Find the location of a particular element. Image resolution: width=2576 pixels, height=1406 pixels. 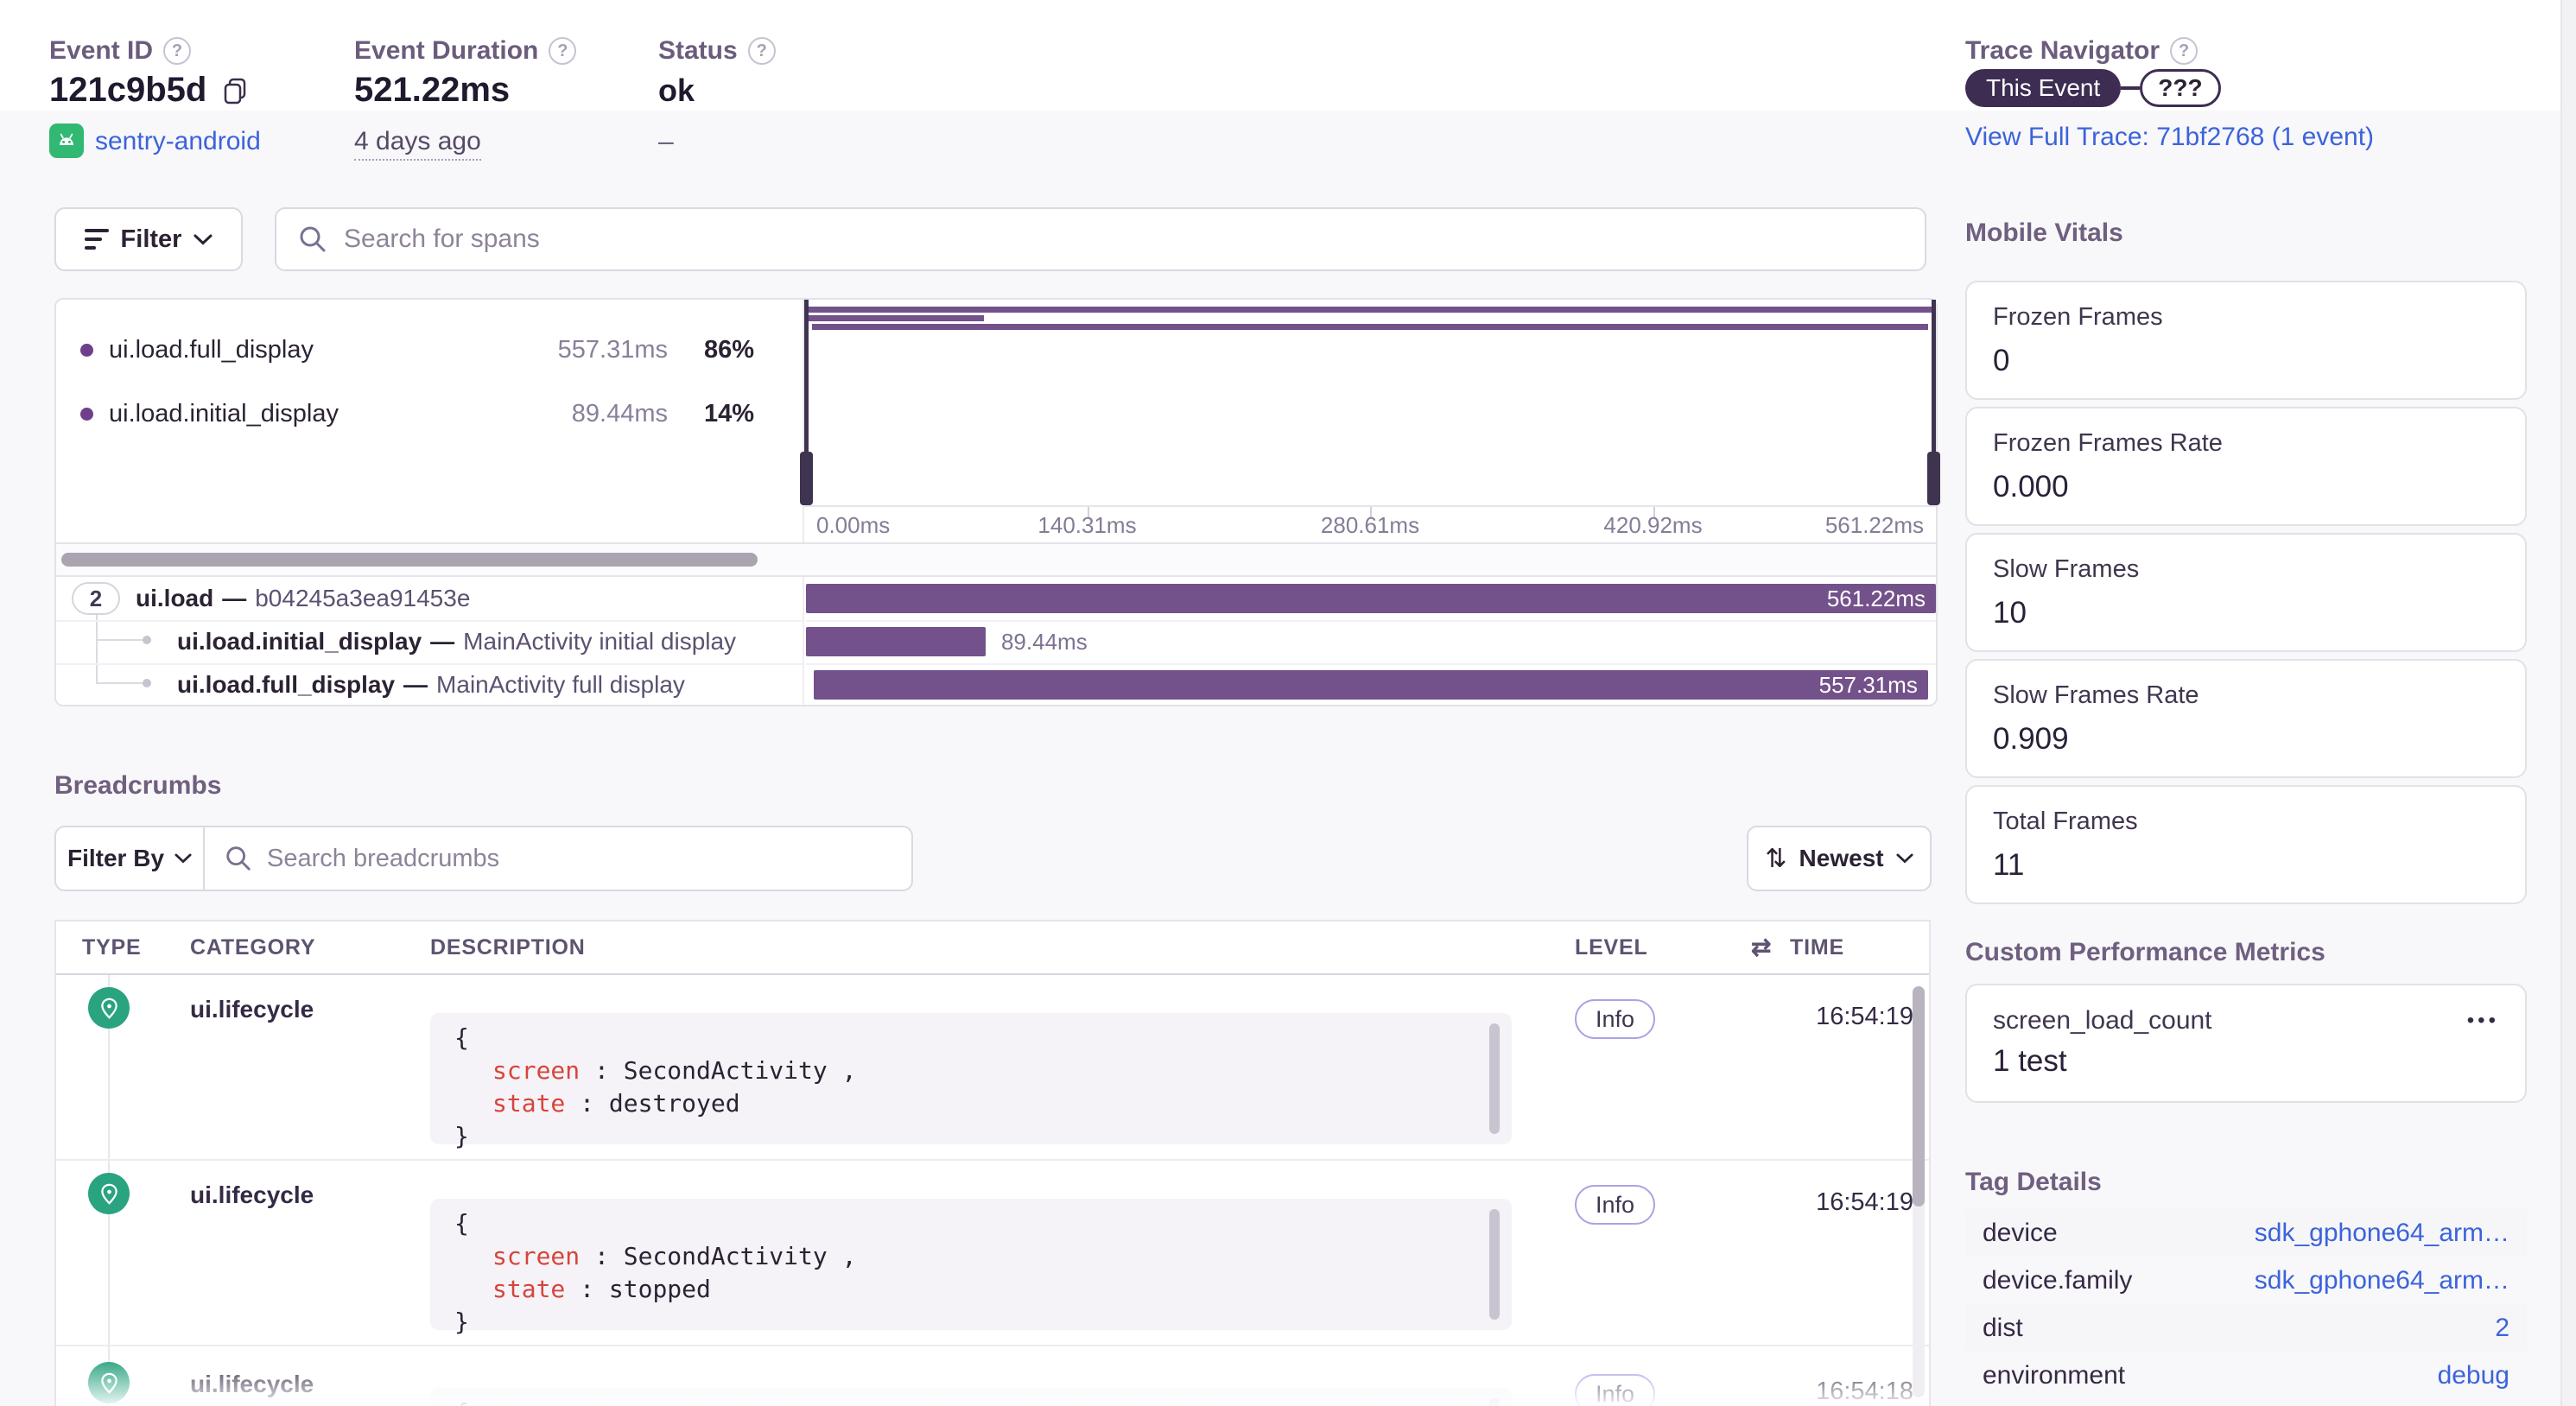

status-sub: – is located at coordinates (666, 141).